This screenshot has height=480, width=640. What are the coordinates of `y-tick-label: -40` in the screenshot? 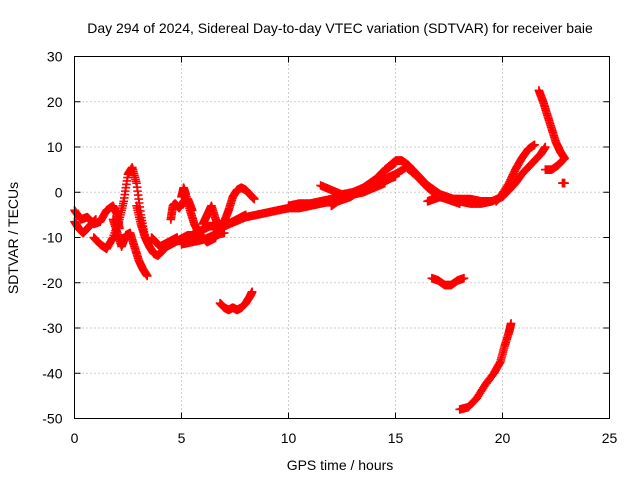 It's located at (52, 373).